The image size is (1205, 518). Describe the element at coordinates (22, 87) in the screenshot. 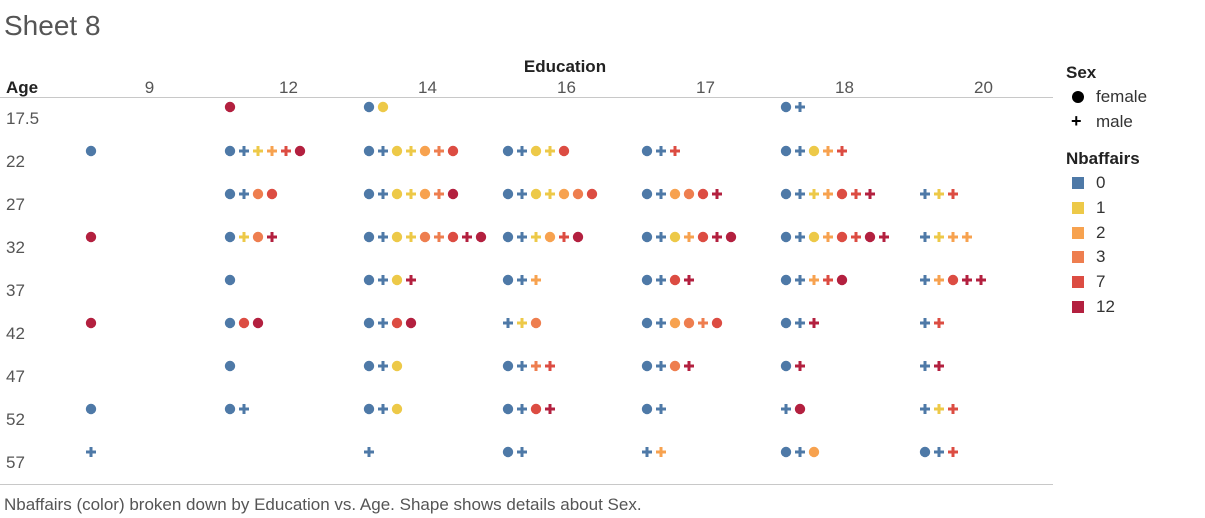

I see `age-axis-title: Age` at that location.